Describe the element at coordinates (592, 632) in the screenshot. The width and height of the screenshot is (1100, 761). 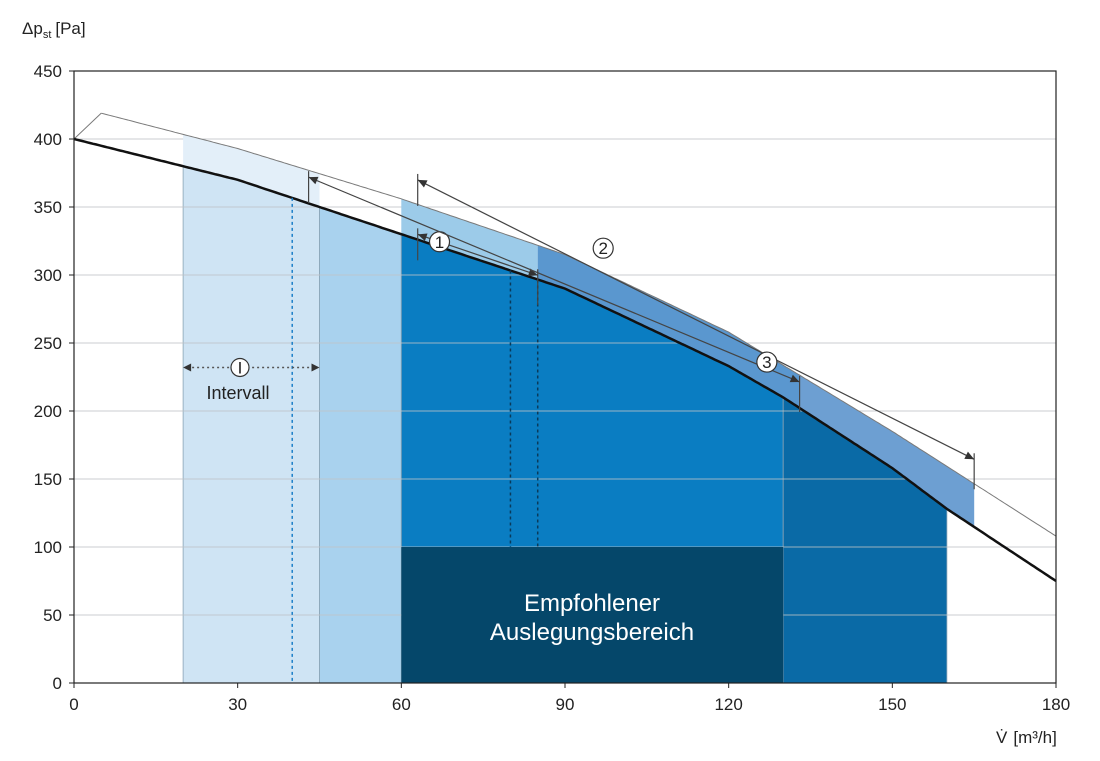
I see `recommended-label-line2: Auslegungsbereich` at that location.